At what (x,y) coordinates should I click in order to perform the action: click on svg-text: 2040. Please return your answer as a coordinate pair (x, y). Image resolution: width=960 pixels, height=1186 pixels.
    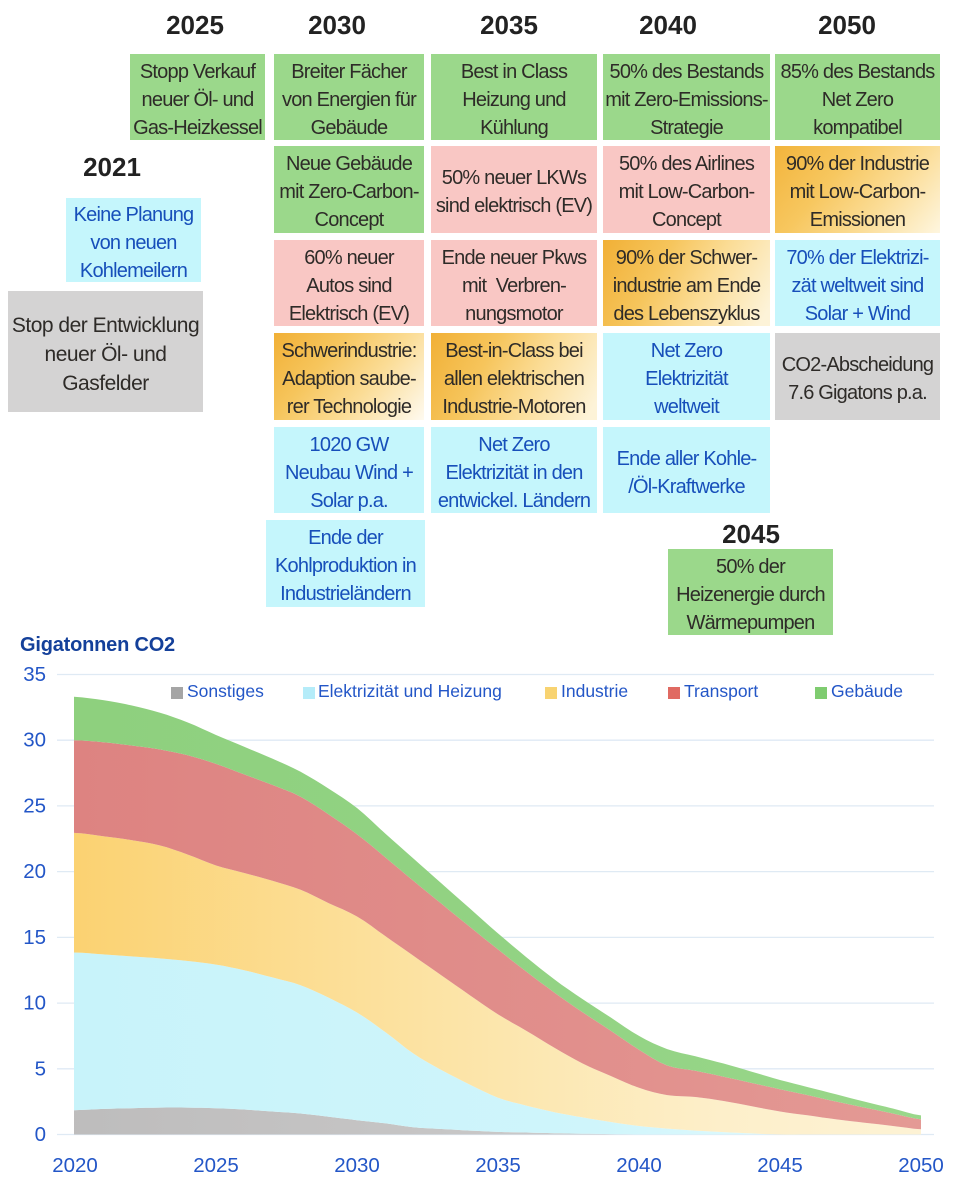
    Looking at the image, I should click on (639, 1165).